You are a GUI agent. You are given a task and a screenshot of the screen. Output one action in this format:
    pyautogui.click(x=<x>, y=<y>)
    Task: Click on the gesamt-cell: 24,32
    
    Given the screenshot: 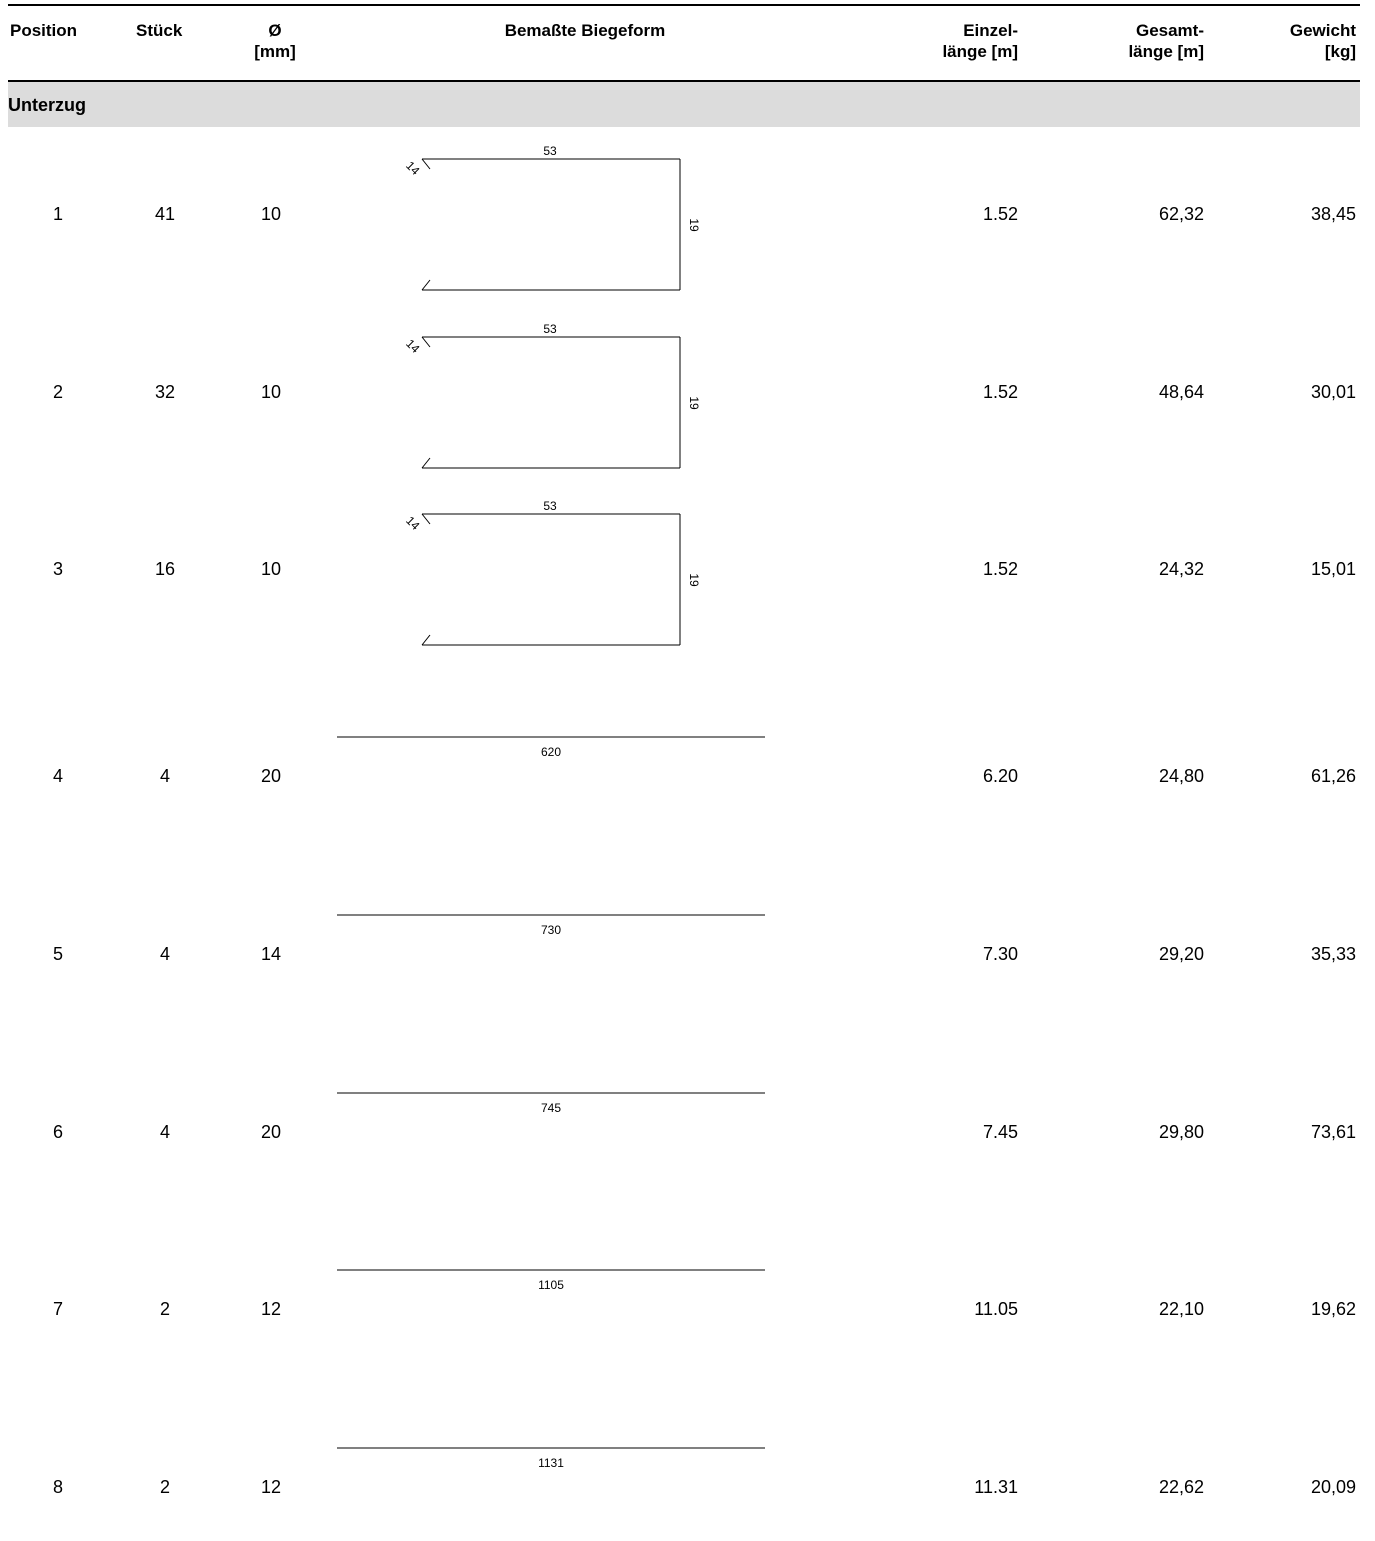 What is the action you would take?
    pyautogui.click(x=1181, y=569)
    